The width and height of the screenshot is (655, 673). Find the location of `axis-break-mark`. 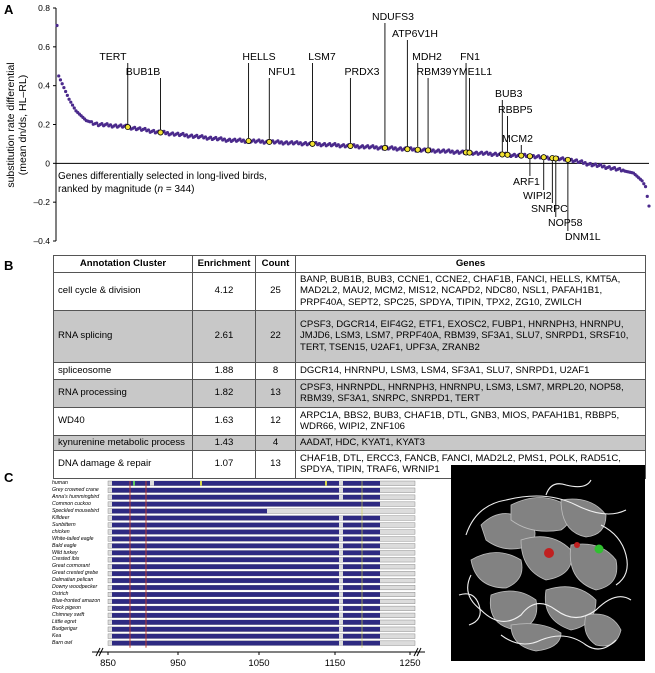

axis-break-mark is located at coordinates (101, 652).